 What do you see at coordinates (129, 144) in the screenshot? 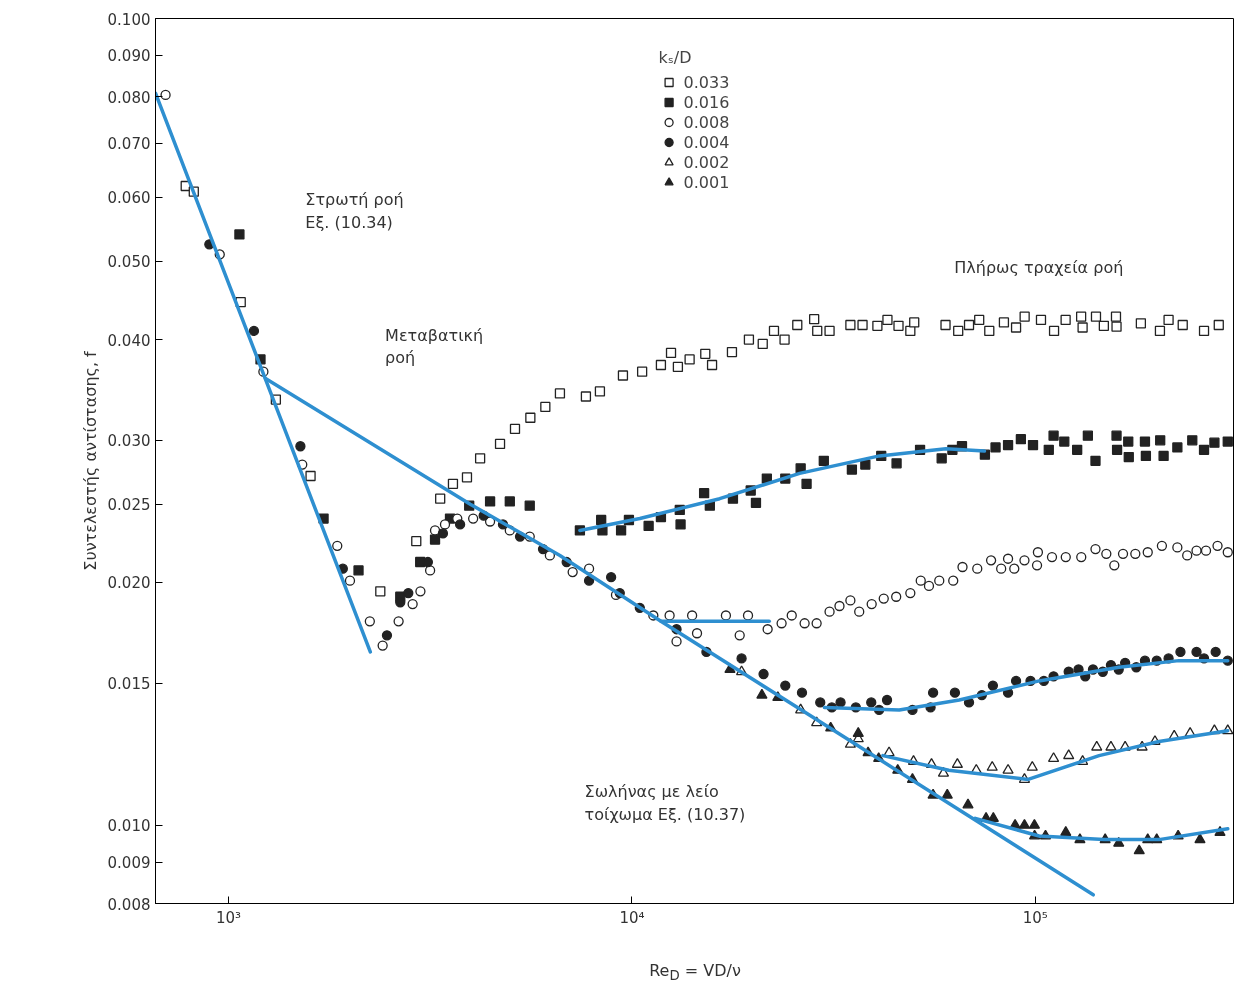
I see `y-tick-label: 0.070` at bounding box center [129, 144].